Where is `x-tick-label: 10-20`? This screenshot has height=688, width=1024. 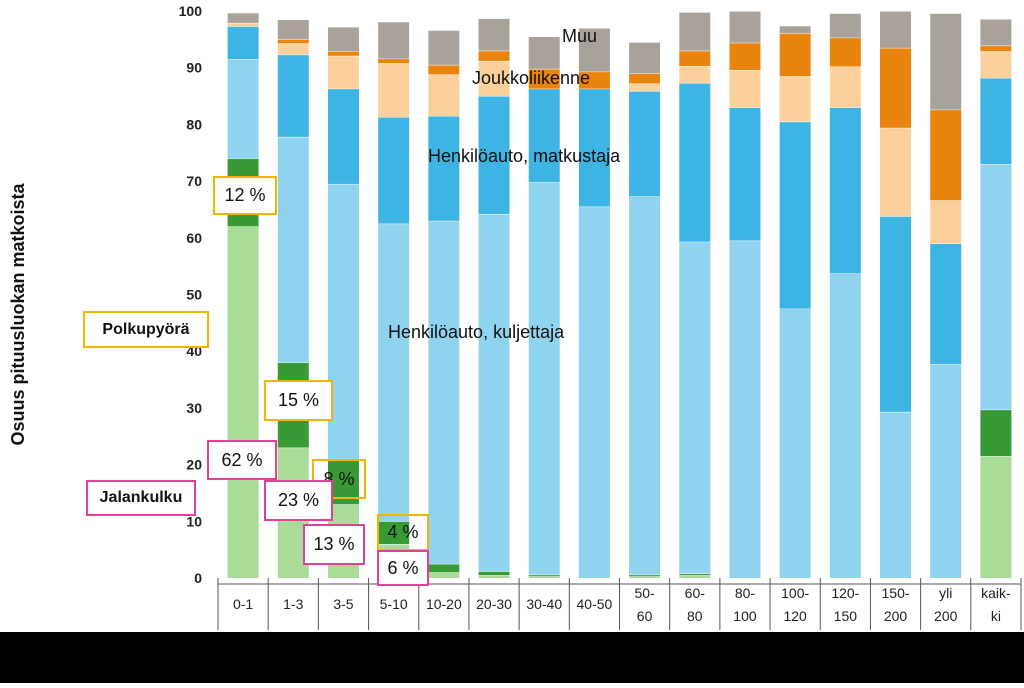 x-tick-label: 10-20 is located at coordinates (444, 604).